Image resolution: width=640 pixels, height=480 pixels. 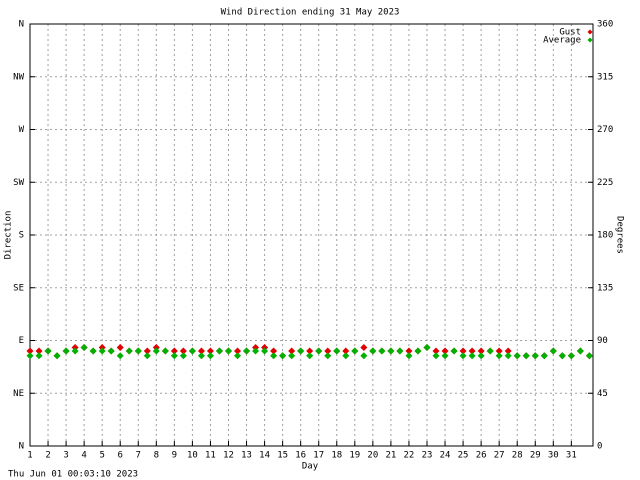 What do you see at coordinates (605, 77) in the screenshot?
I see `y2-tick-label: 315` at bounding box center [605, 77].